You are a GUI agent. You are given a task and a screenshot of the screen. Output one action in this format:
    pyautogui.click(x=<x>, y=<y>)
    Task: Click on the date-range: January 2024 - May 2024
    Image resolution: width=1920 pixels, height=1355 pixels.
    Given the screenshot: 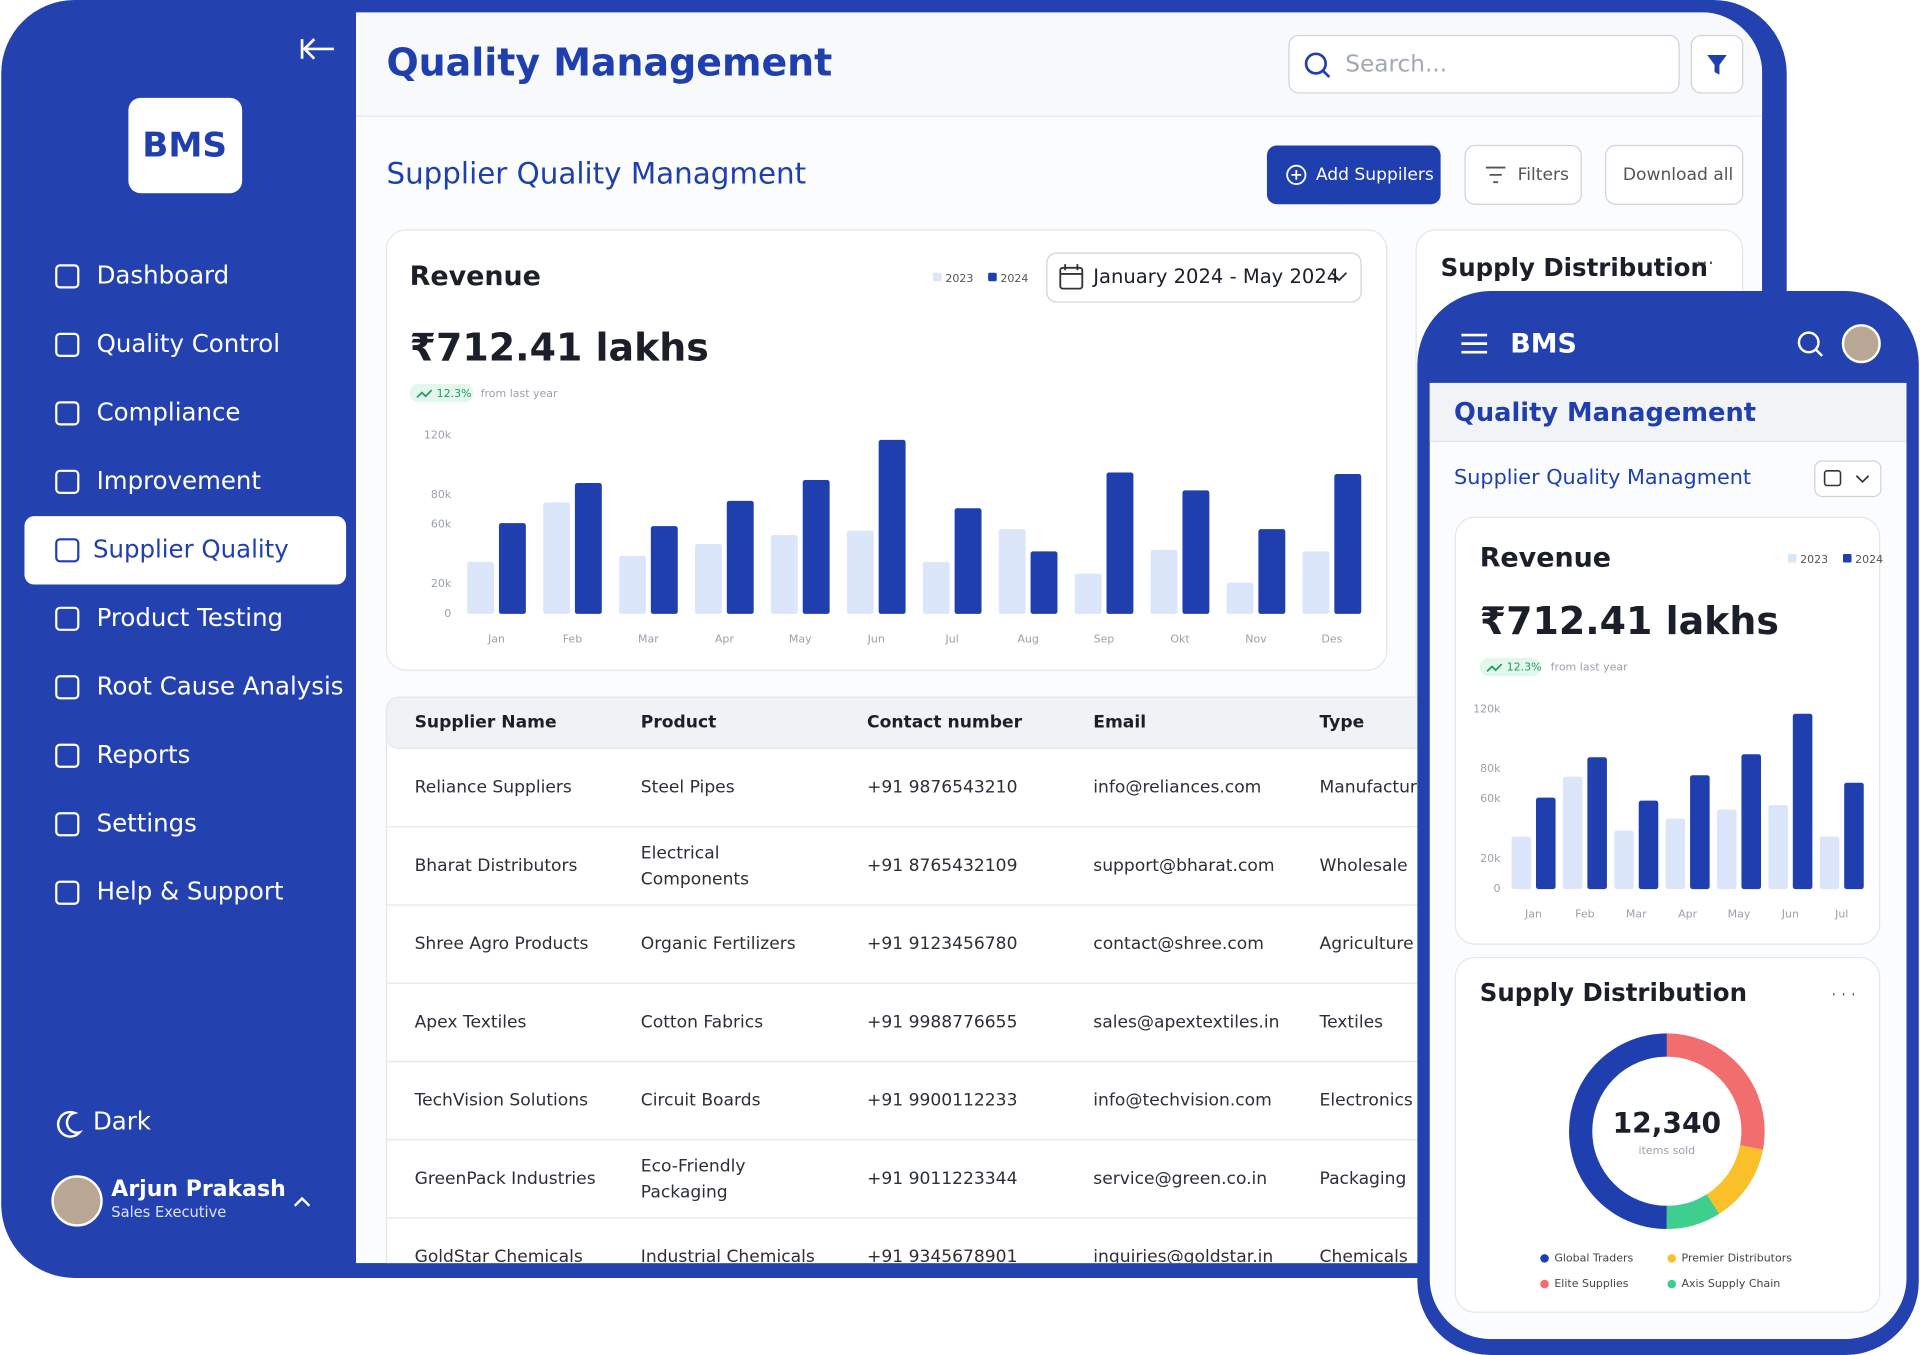 What is the action you would take?
    pyautogui.click(x=1215, y=276)
    